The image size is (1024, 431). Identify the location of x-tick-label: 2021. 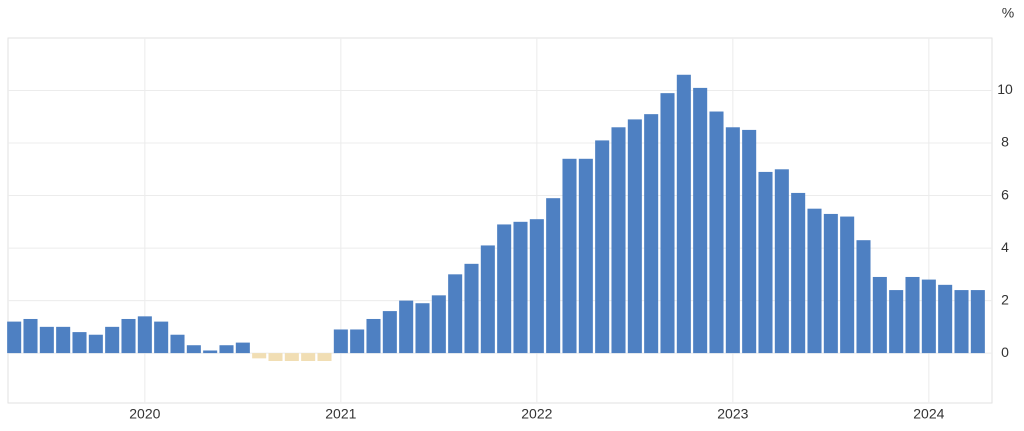
(340, 414).